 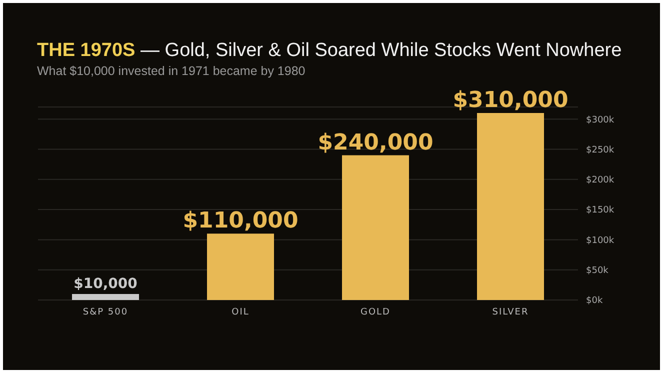 I want to click on y-tick-label: $200k, so click(x=600, y=181).